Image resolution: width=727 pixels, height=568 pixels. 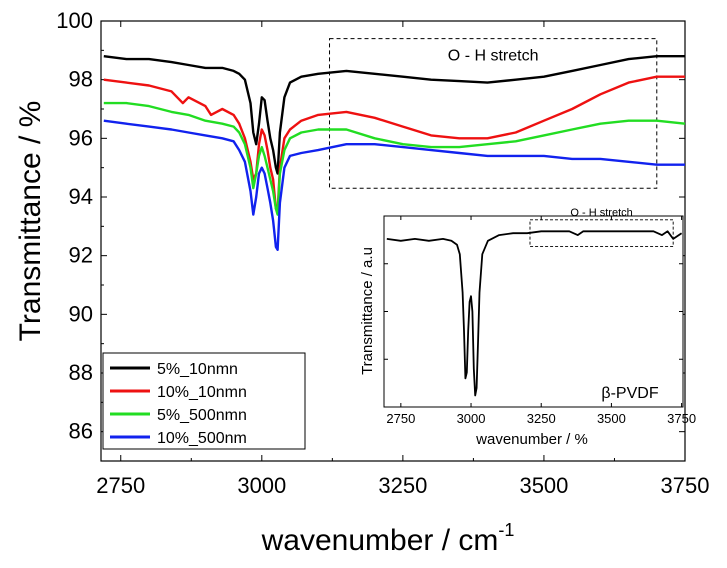 I want to click on inset-plot-frame, so click(x=533, y=311).